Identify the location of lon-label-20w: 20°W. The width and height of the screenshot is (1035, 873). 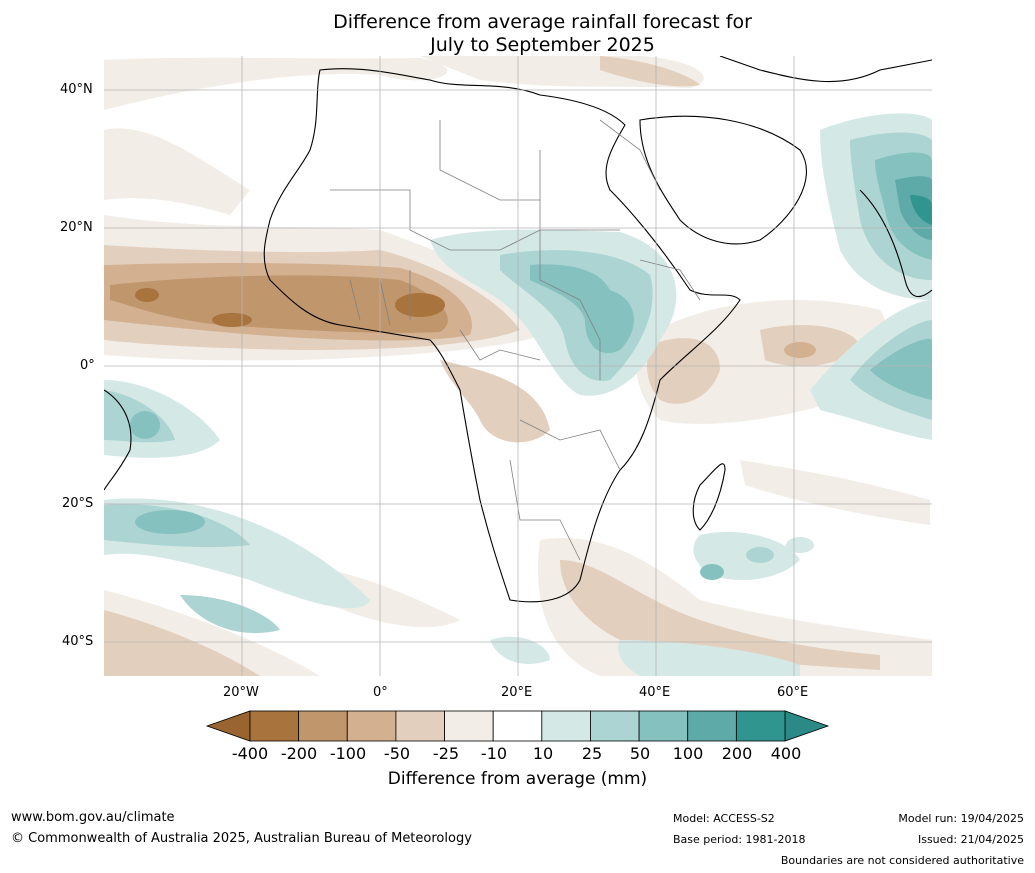
(241, 692).